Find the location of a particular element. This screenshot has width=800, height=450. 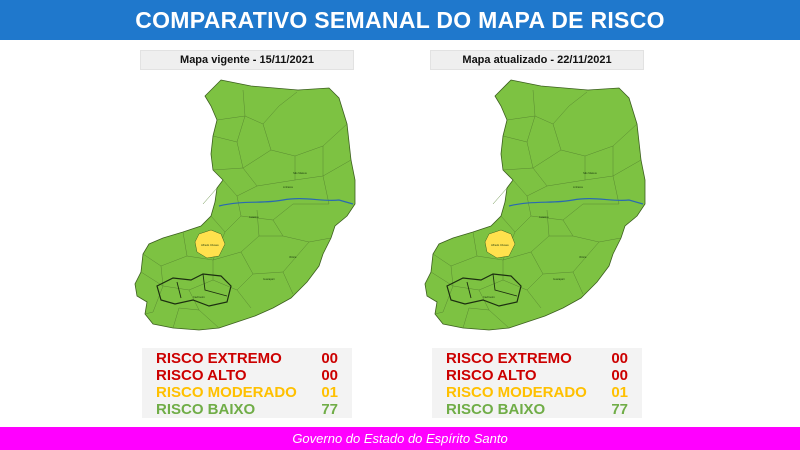

page-title: COMPARATIVO SEMANAL DO MAPA DE RISCO is located at coordinates (400, 19).